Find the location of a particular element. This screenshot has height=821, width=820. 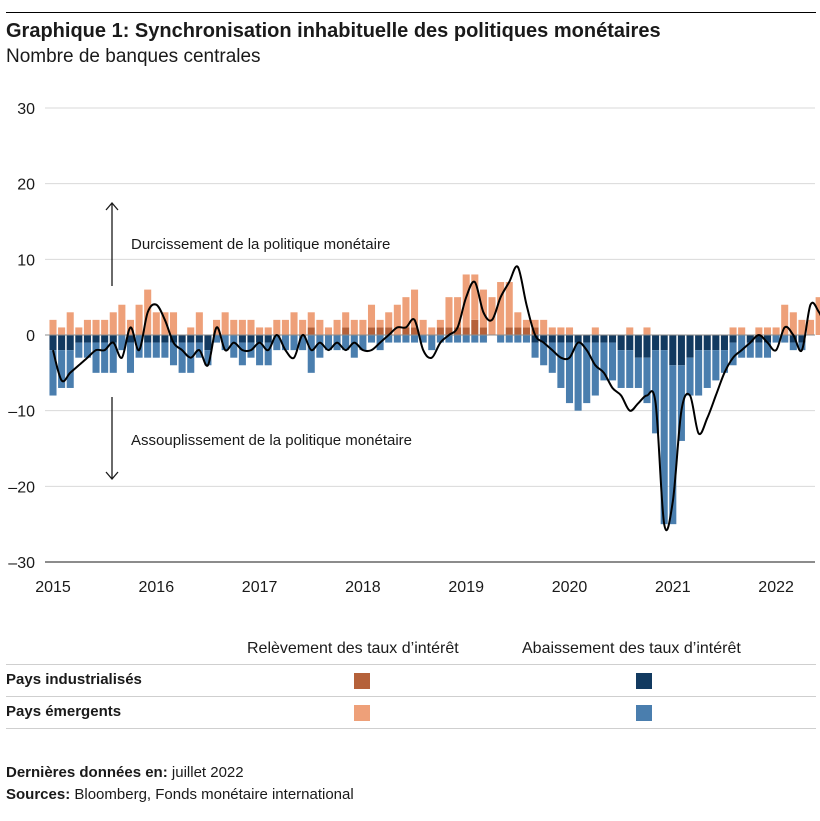

x-tick-label: 2016 is located at coordinates (157, 587).